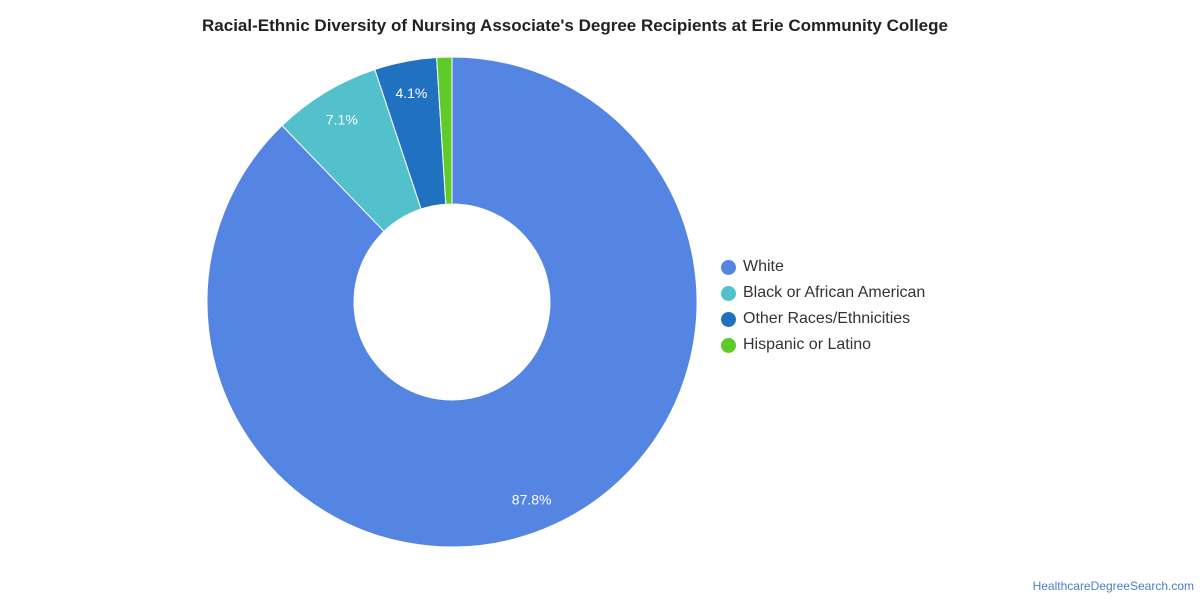 The image size is (1200, 600). I want to click on slice-label-white: 87.8%, so click(532, 500).